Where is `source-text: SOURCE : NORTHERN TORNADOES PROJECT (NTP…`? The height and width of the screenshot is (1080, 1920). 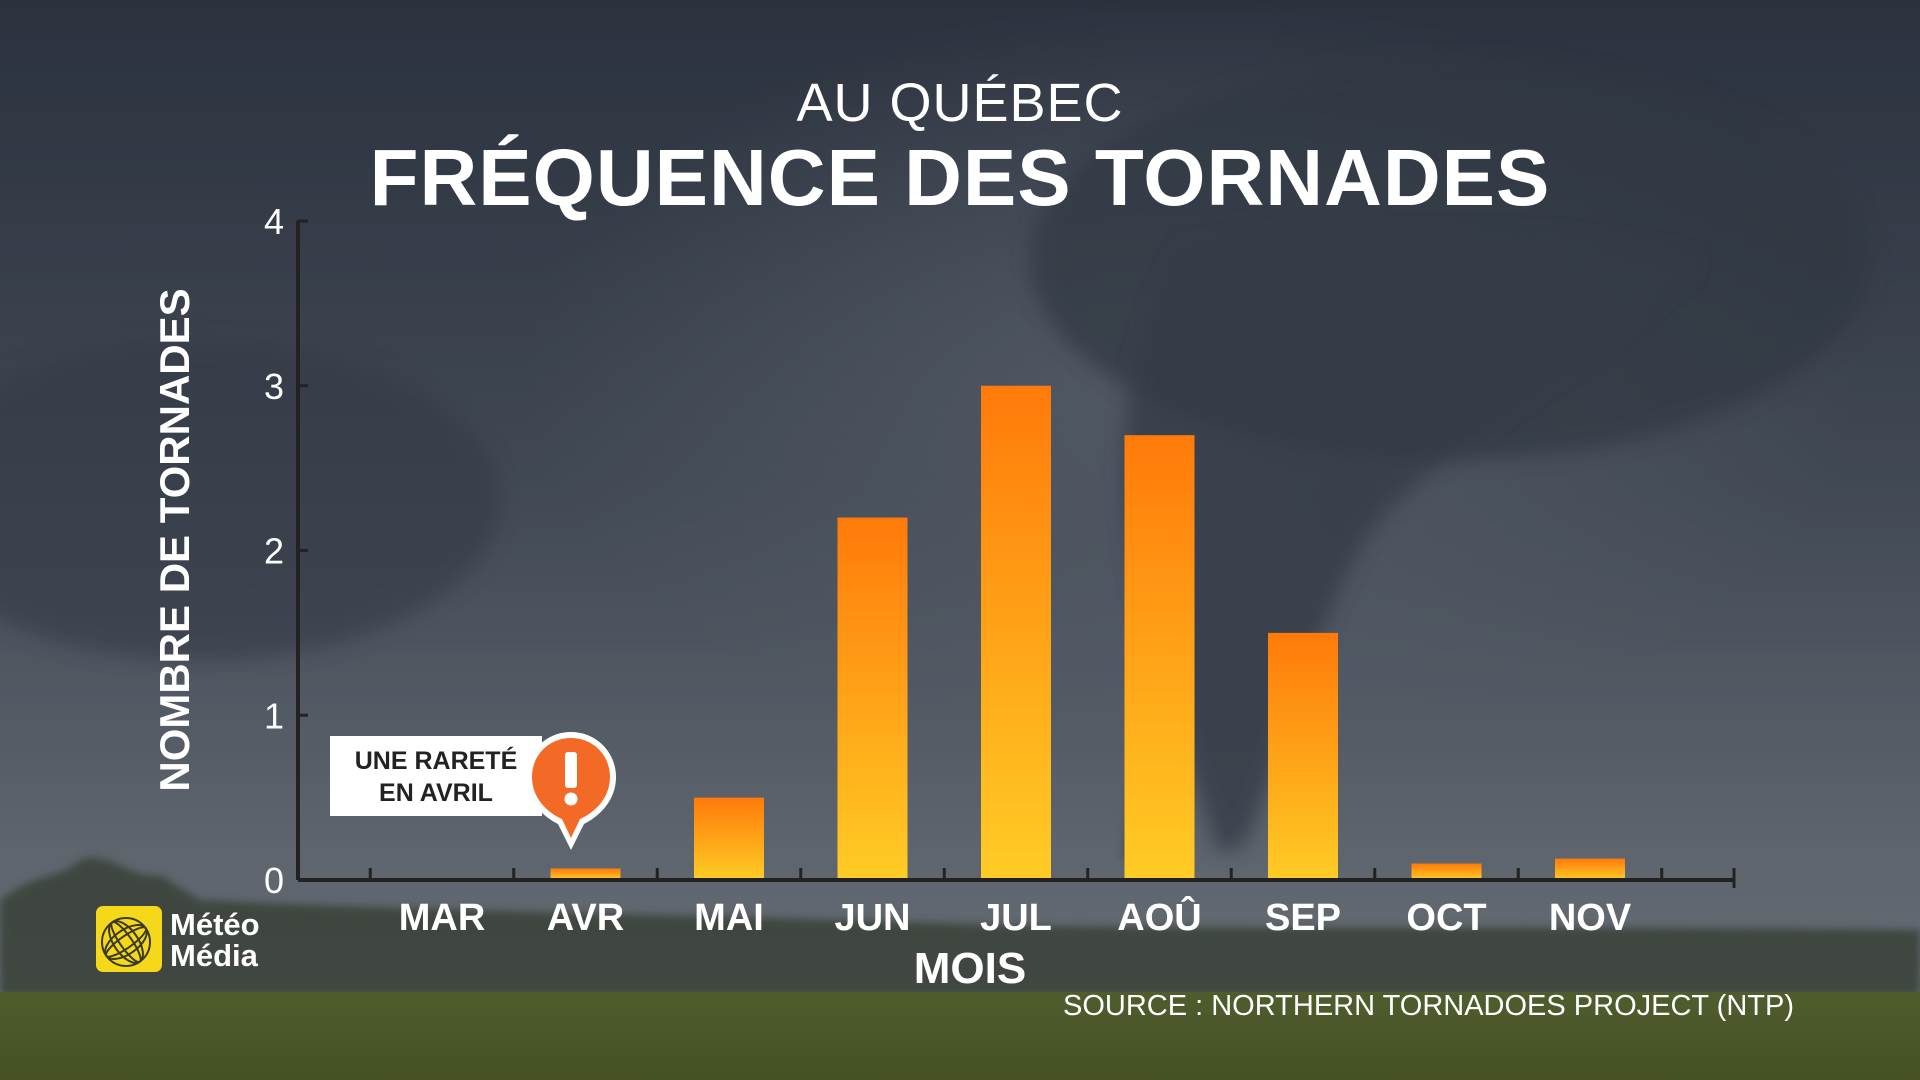 source-text: SOURCE : NORTHERN TORNADOES PROJECT (NTP… is located at coordinates (1428, 1006).